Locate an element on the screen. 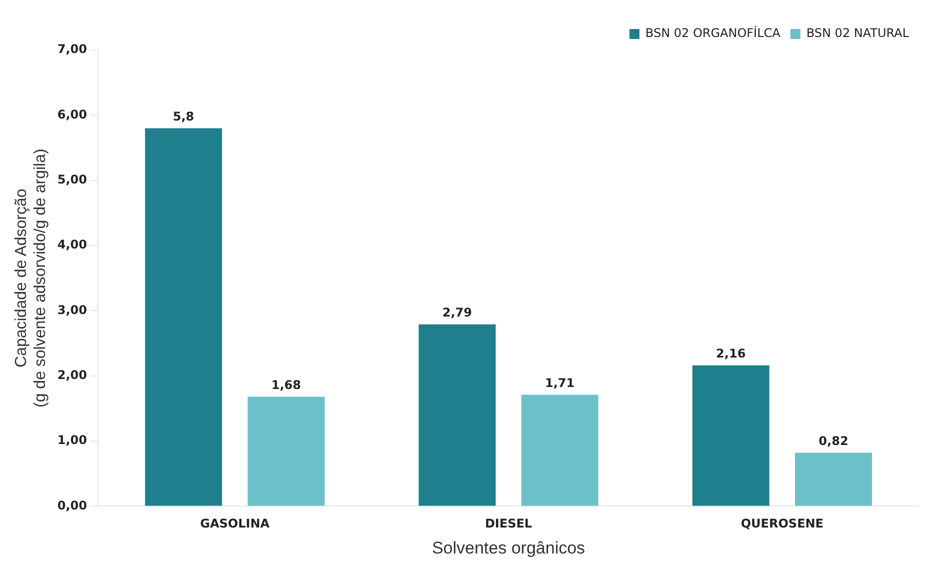 The width and height of the screenshot is (947, 571). data-label: 1,68 is located at coordinates (286, 385).